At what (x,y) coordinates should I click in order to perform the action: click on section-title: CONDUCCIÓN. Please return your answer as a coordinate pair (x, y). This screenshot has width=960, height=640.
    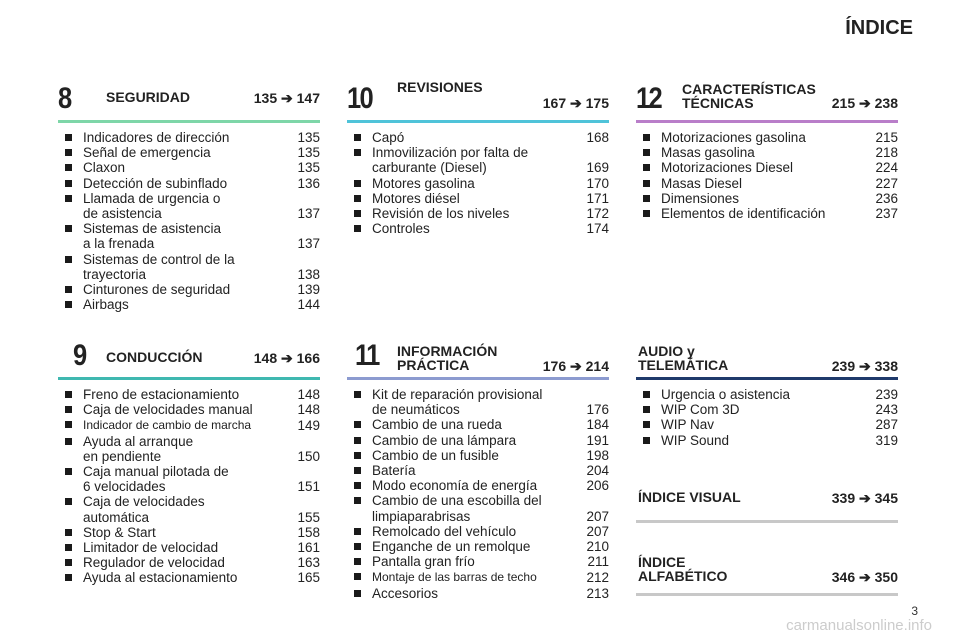
    Looking at the image, I should click on (154, 357).